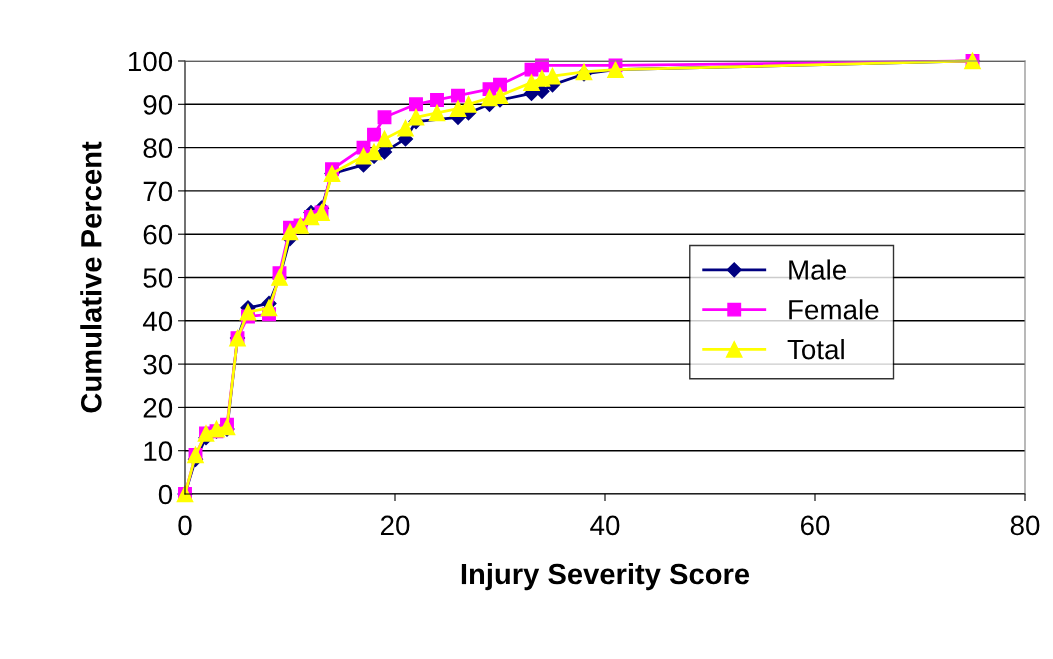  What do you see at coordinates (815, 525) in the screenshot?
I see `x-tick-label: 60` at bounding box center [815, 525].